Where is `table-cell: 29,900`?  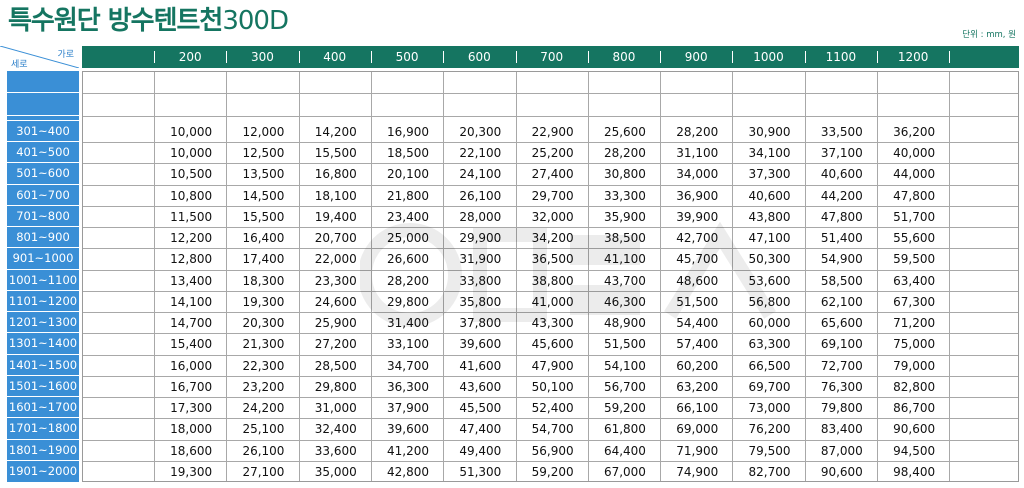 table-cell: 29,900 is located at coordinates (480, 238).